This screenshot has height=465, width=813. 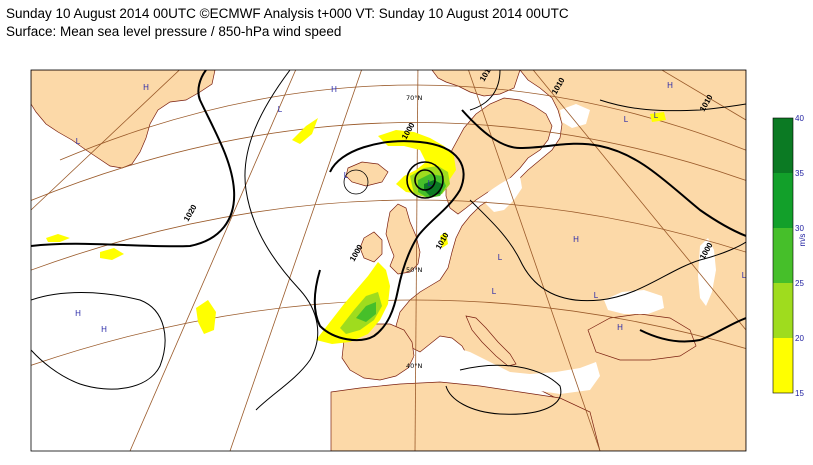 I want to click on meridian-40e, so click(x=639, y=200).